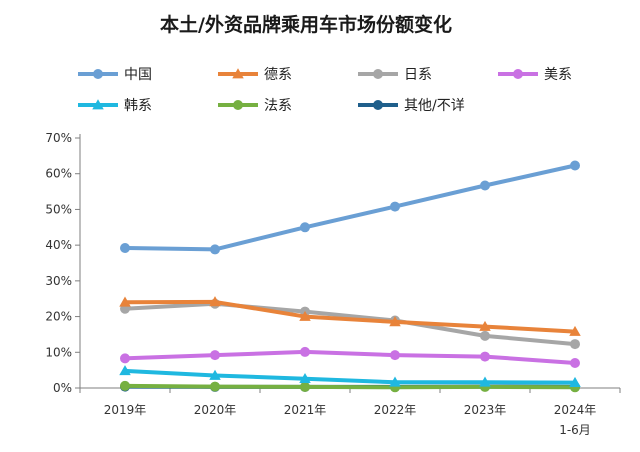  What do you see at coordinates (418, 75) in the screenshot?
I see `legend-label: 日系` at bounding box center [418, 75].